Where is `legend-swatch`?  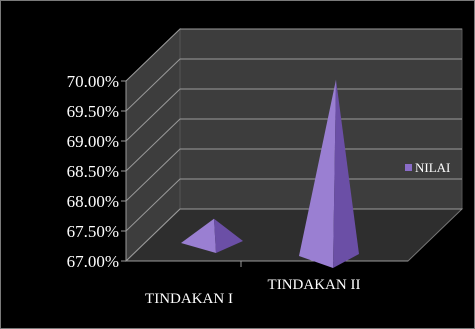 legend-swatch is located at coordinates (408, 167).